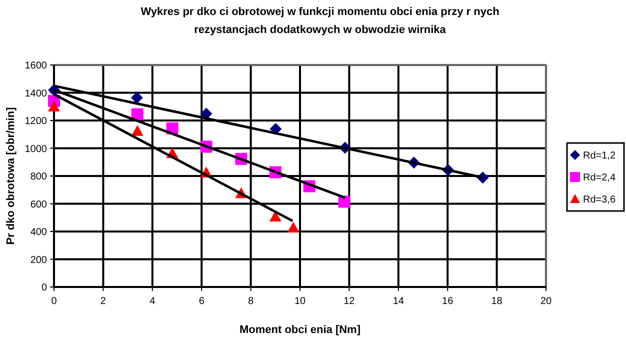 The image size is (626, 339). I want to click on y-tick-label: 1200, so click(36, 121).